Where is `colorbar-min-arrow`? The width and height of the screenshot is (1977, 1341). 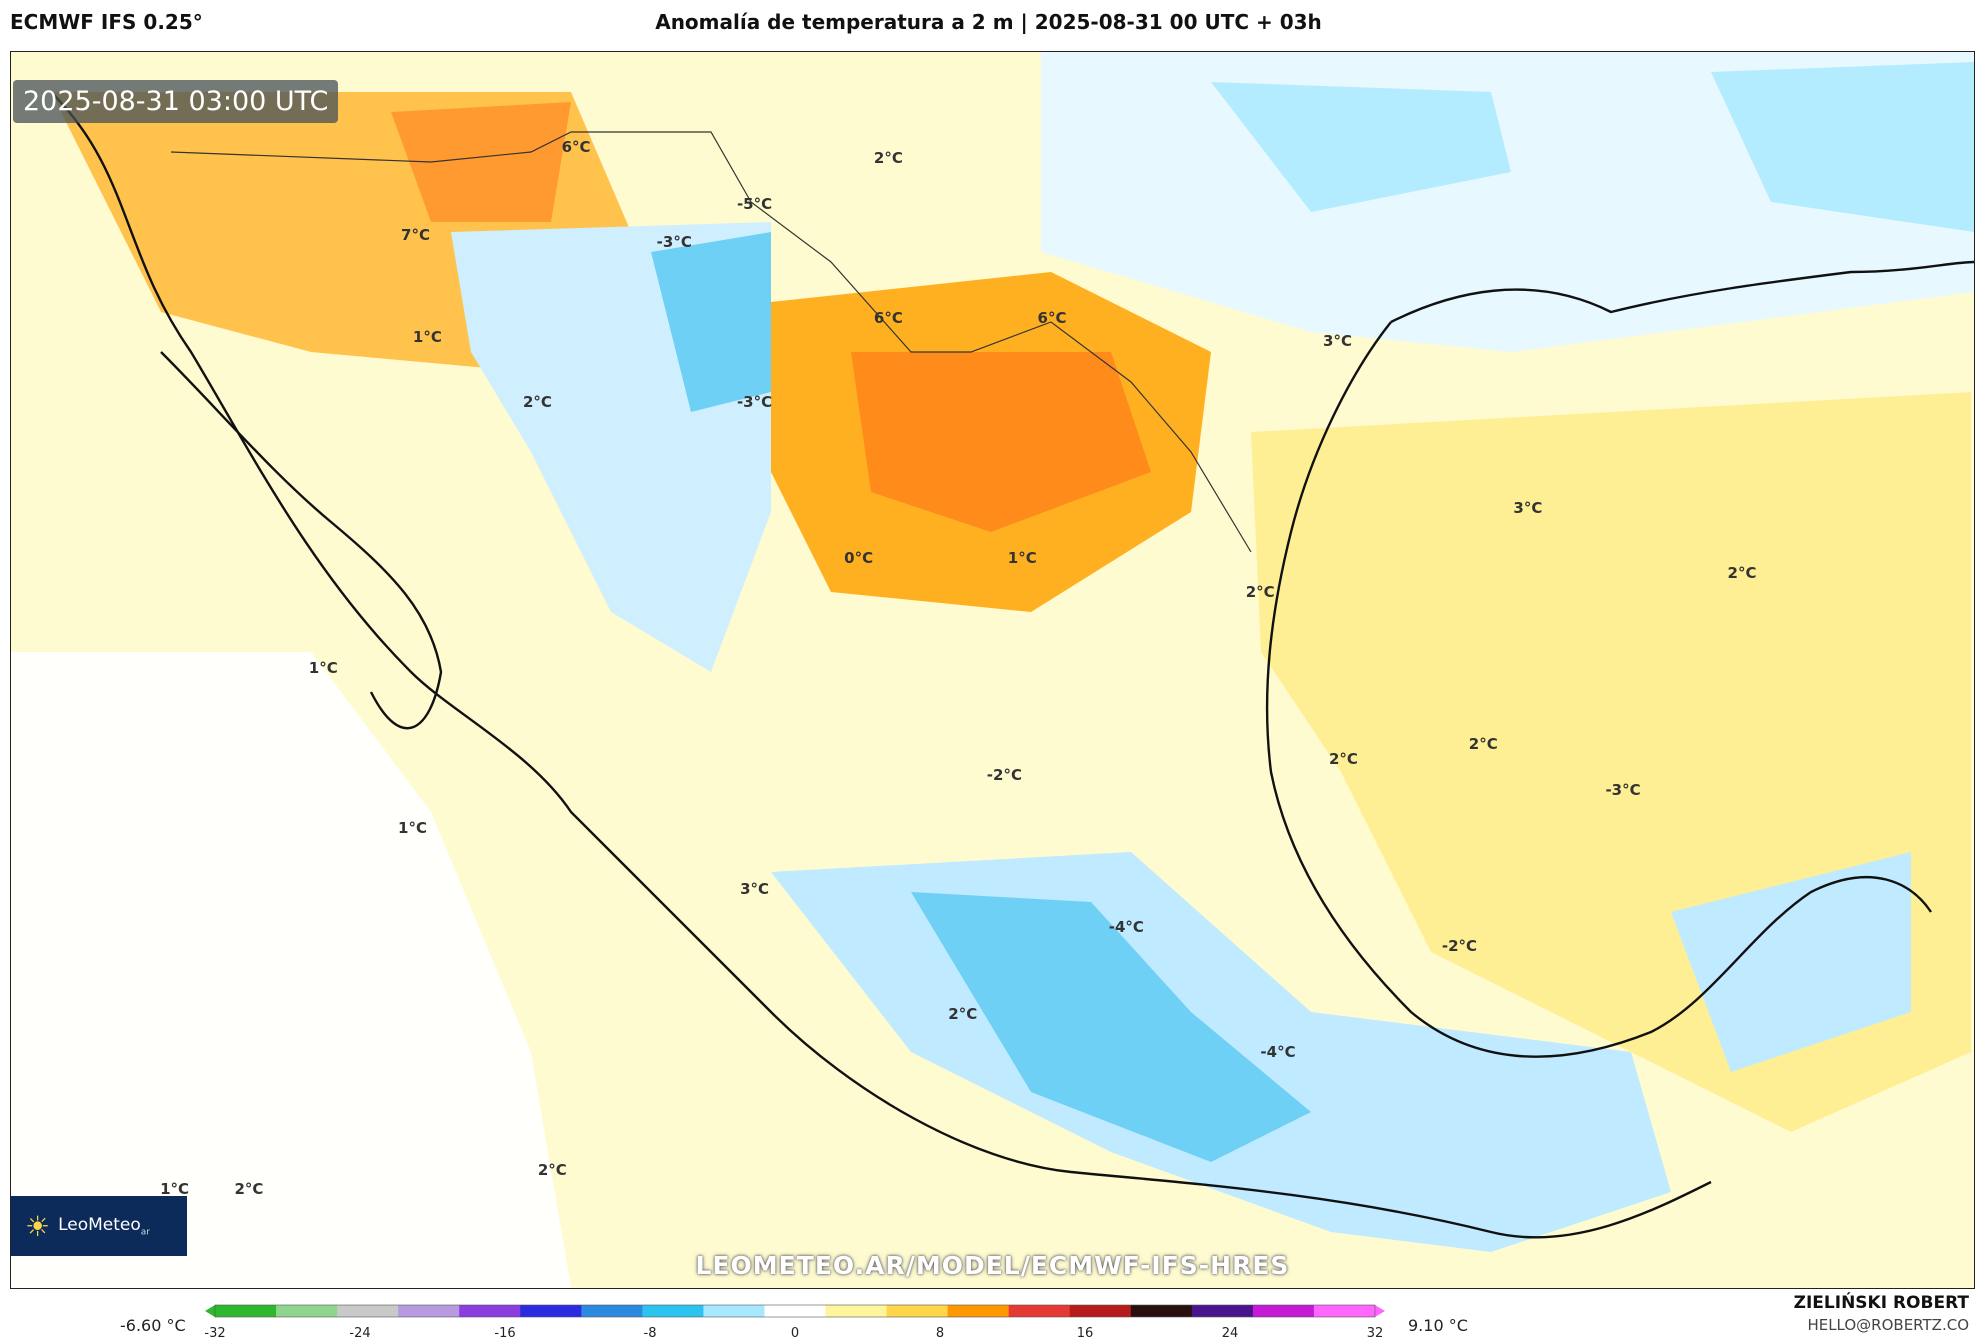
colorbar-min-arrow is located at coordinates (210, 1311).